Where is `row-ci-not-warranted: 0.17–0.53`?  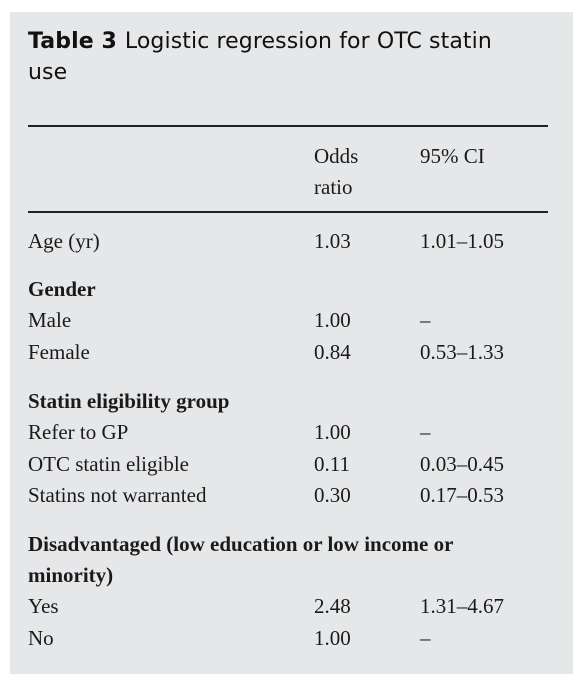
row-ci-not-warranted: 0.17–0.53 is located at coordinates (462, 495).